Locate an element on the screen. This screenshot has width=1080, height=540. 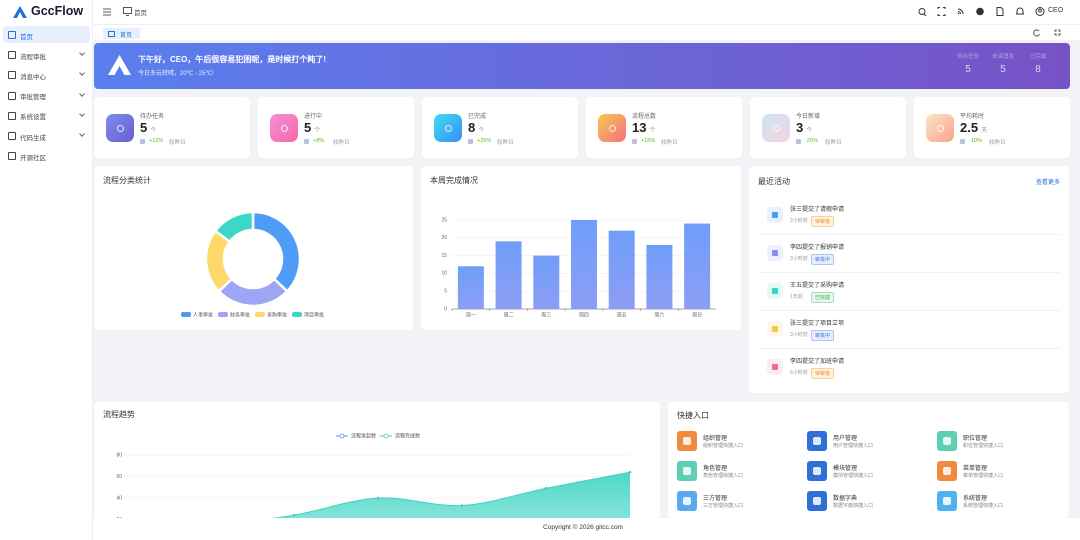
quick-entry-name: 数据字典 is located at coordinates (845, 499).